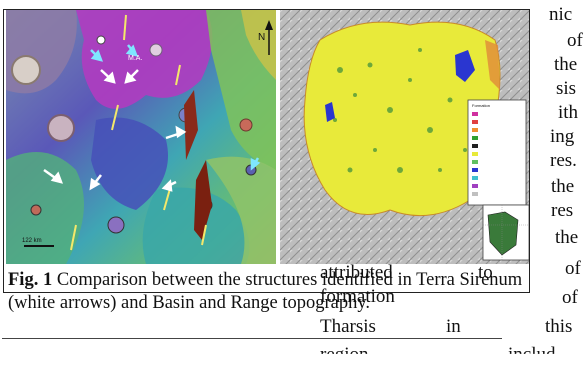  I want to click on body-word: attributed, so click(356, 272).